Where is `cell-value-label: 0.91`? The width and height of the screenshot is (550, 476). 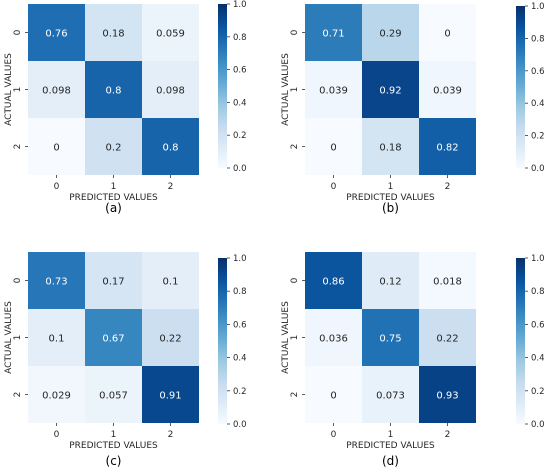 cell-value-label: 0.91 is located at coordinates (170, 396).